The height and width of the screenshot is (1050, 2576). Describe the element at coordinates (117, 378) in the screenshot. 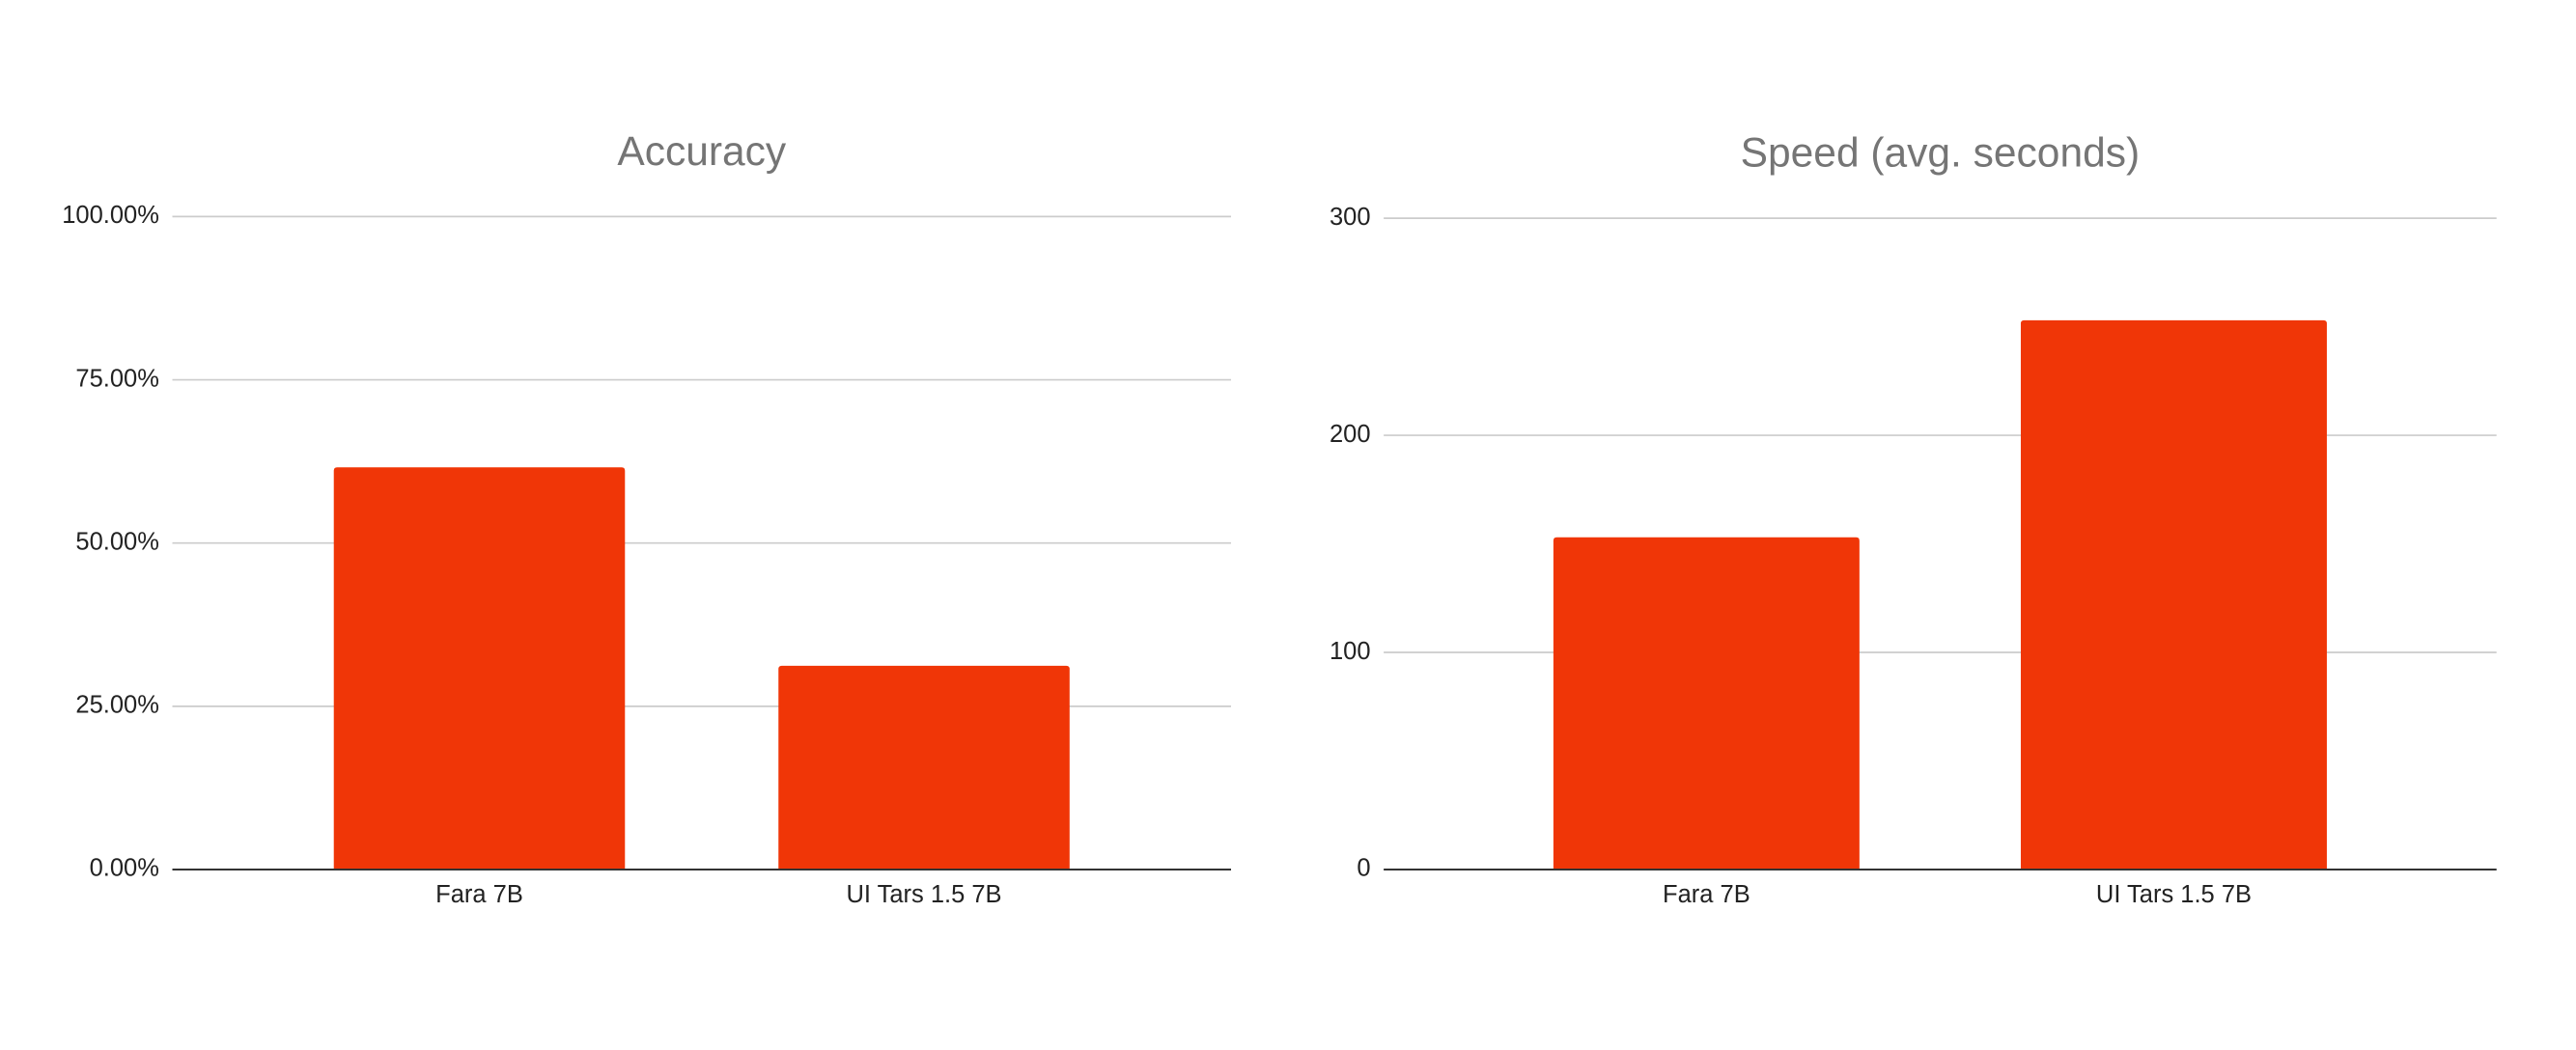

I see `y-tick-label: 75.00%` at that location.